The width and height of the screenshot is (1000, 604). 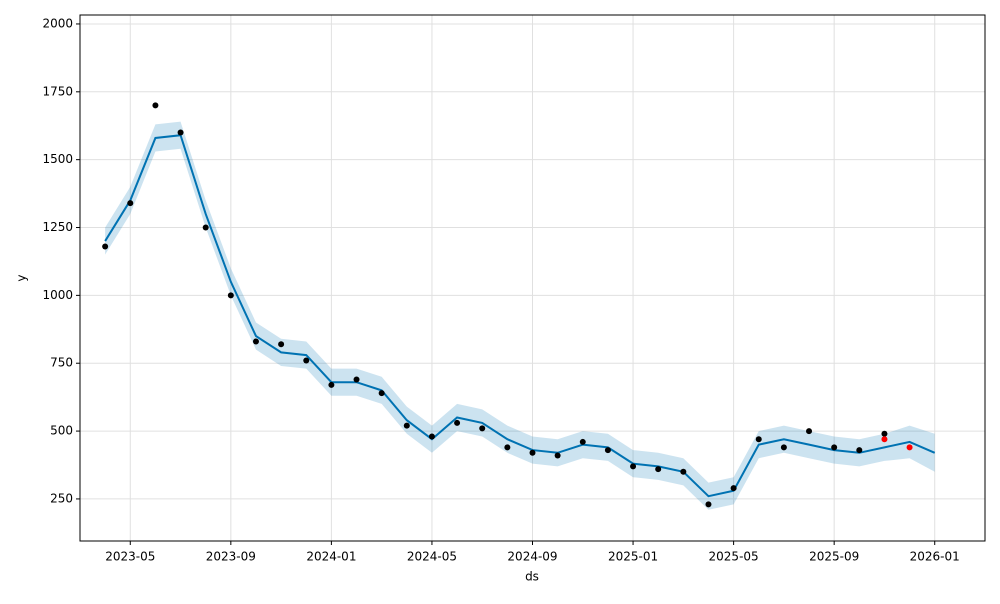 What do you see at coordinates (22, 277) in the screenshot?
I see `y-axis-label: y` at bounding box center [22, 277].